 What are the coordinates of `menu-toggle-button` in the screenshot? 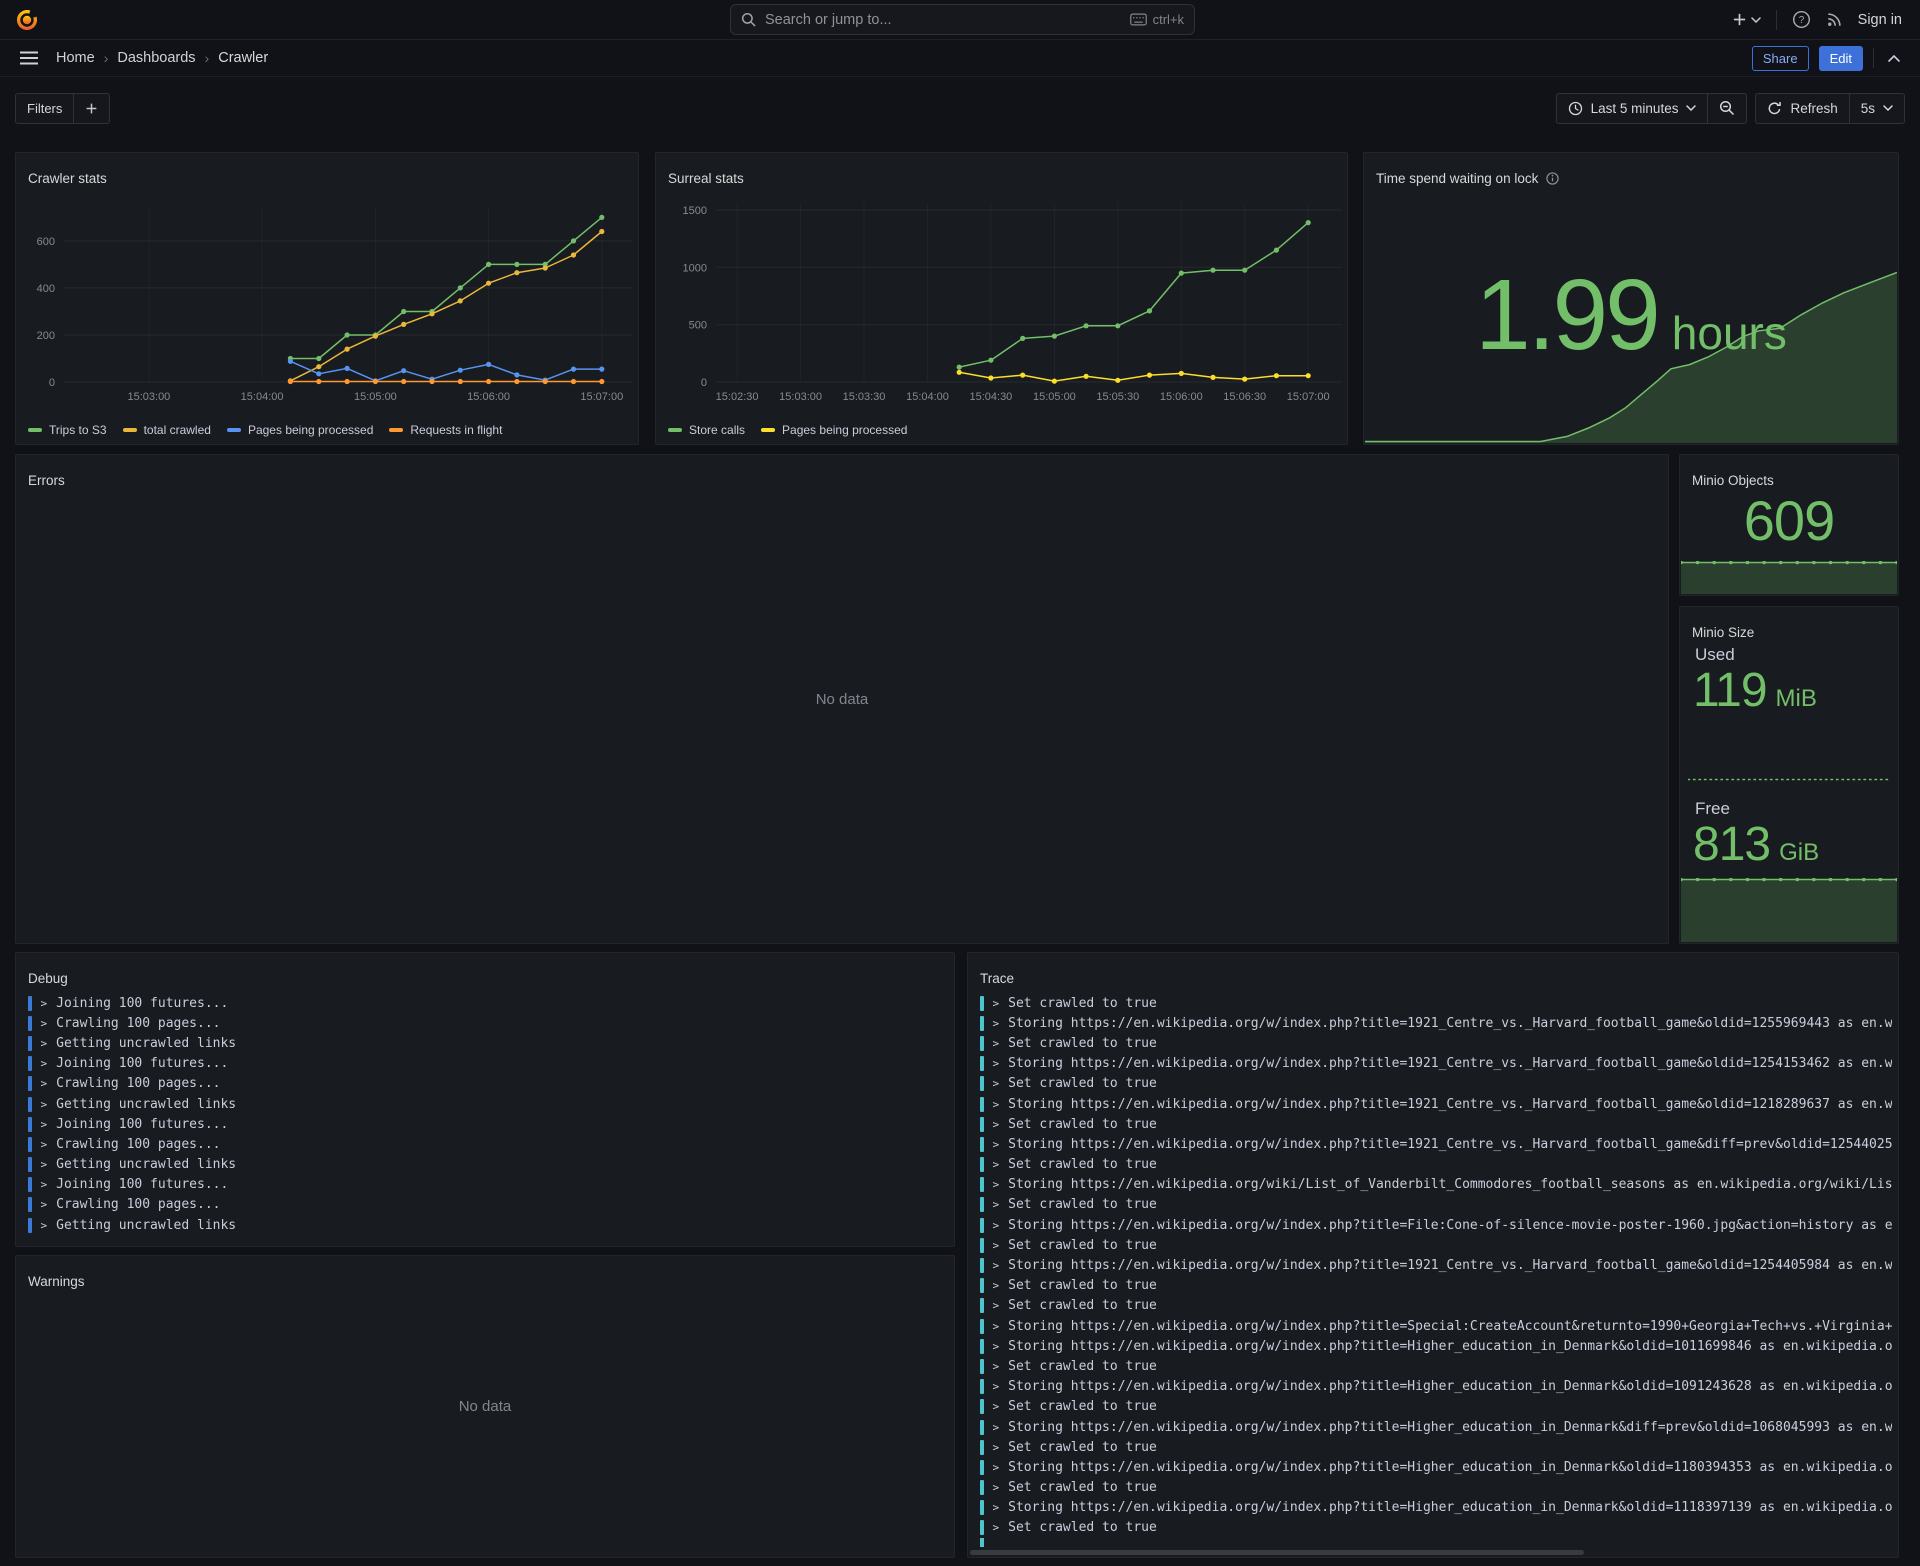 It's located at (29, 58).